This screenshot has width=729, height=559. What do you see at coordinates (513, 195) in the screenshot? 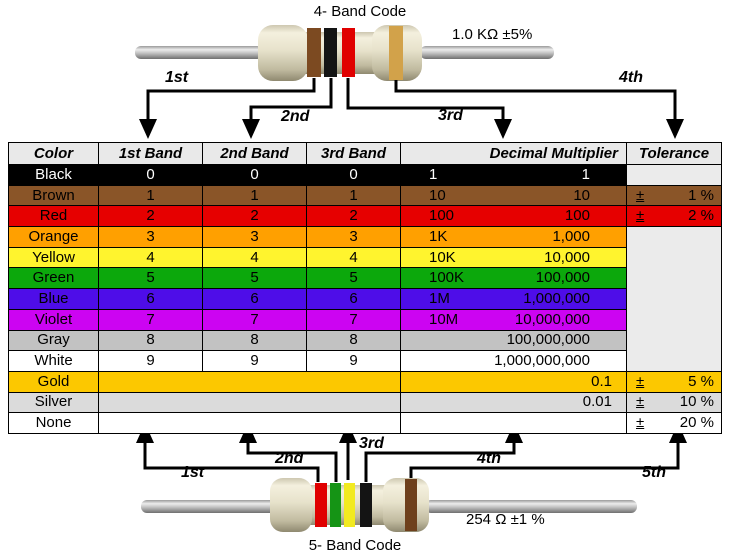
I see `decimal-multiplier-cell: 10 10` at bounding box center [513, 195].